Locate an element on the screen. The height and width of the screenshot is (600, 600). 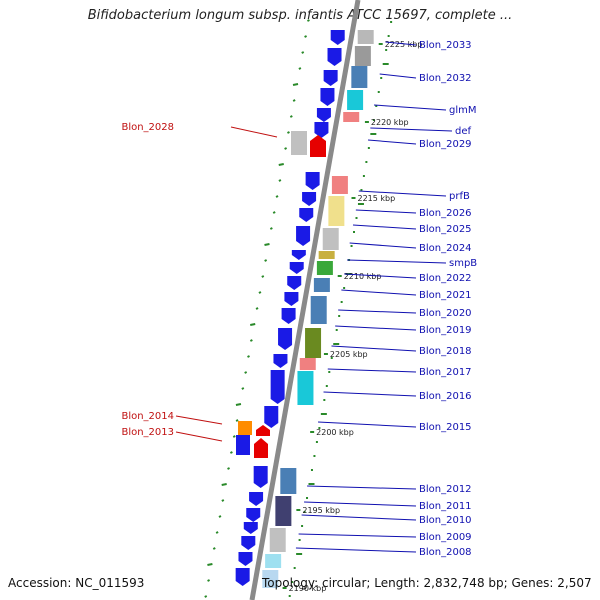
gene-label: Blon_2010 is located at coordinates (445, 520).